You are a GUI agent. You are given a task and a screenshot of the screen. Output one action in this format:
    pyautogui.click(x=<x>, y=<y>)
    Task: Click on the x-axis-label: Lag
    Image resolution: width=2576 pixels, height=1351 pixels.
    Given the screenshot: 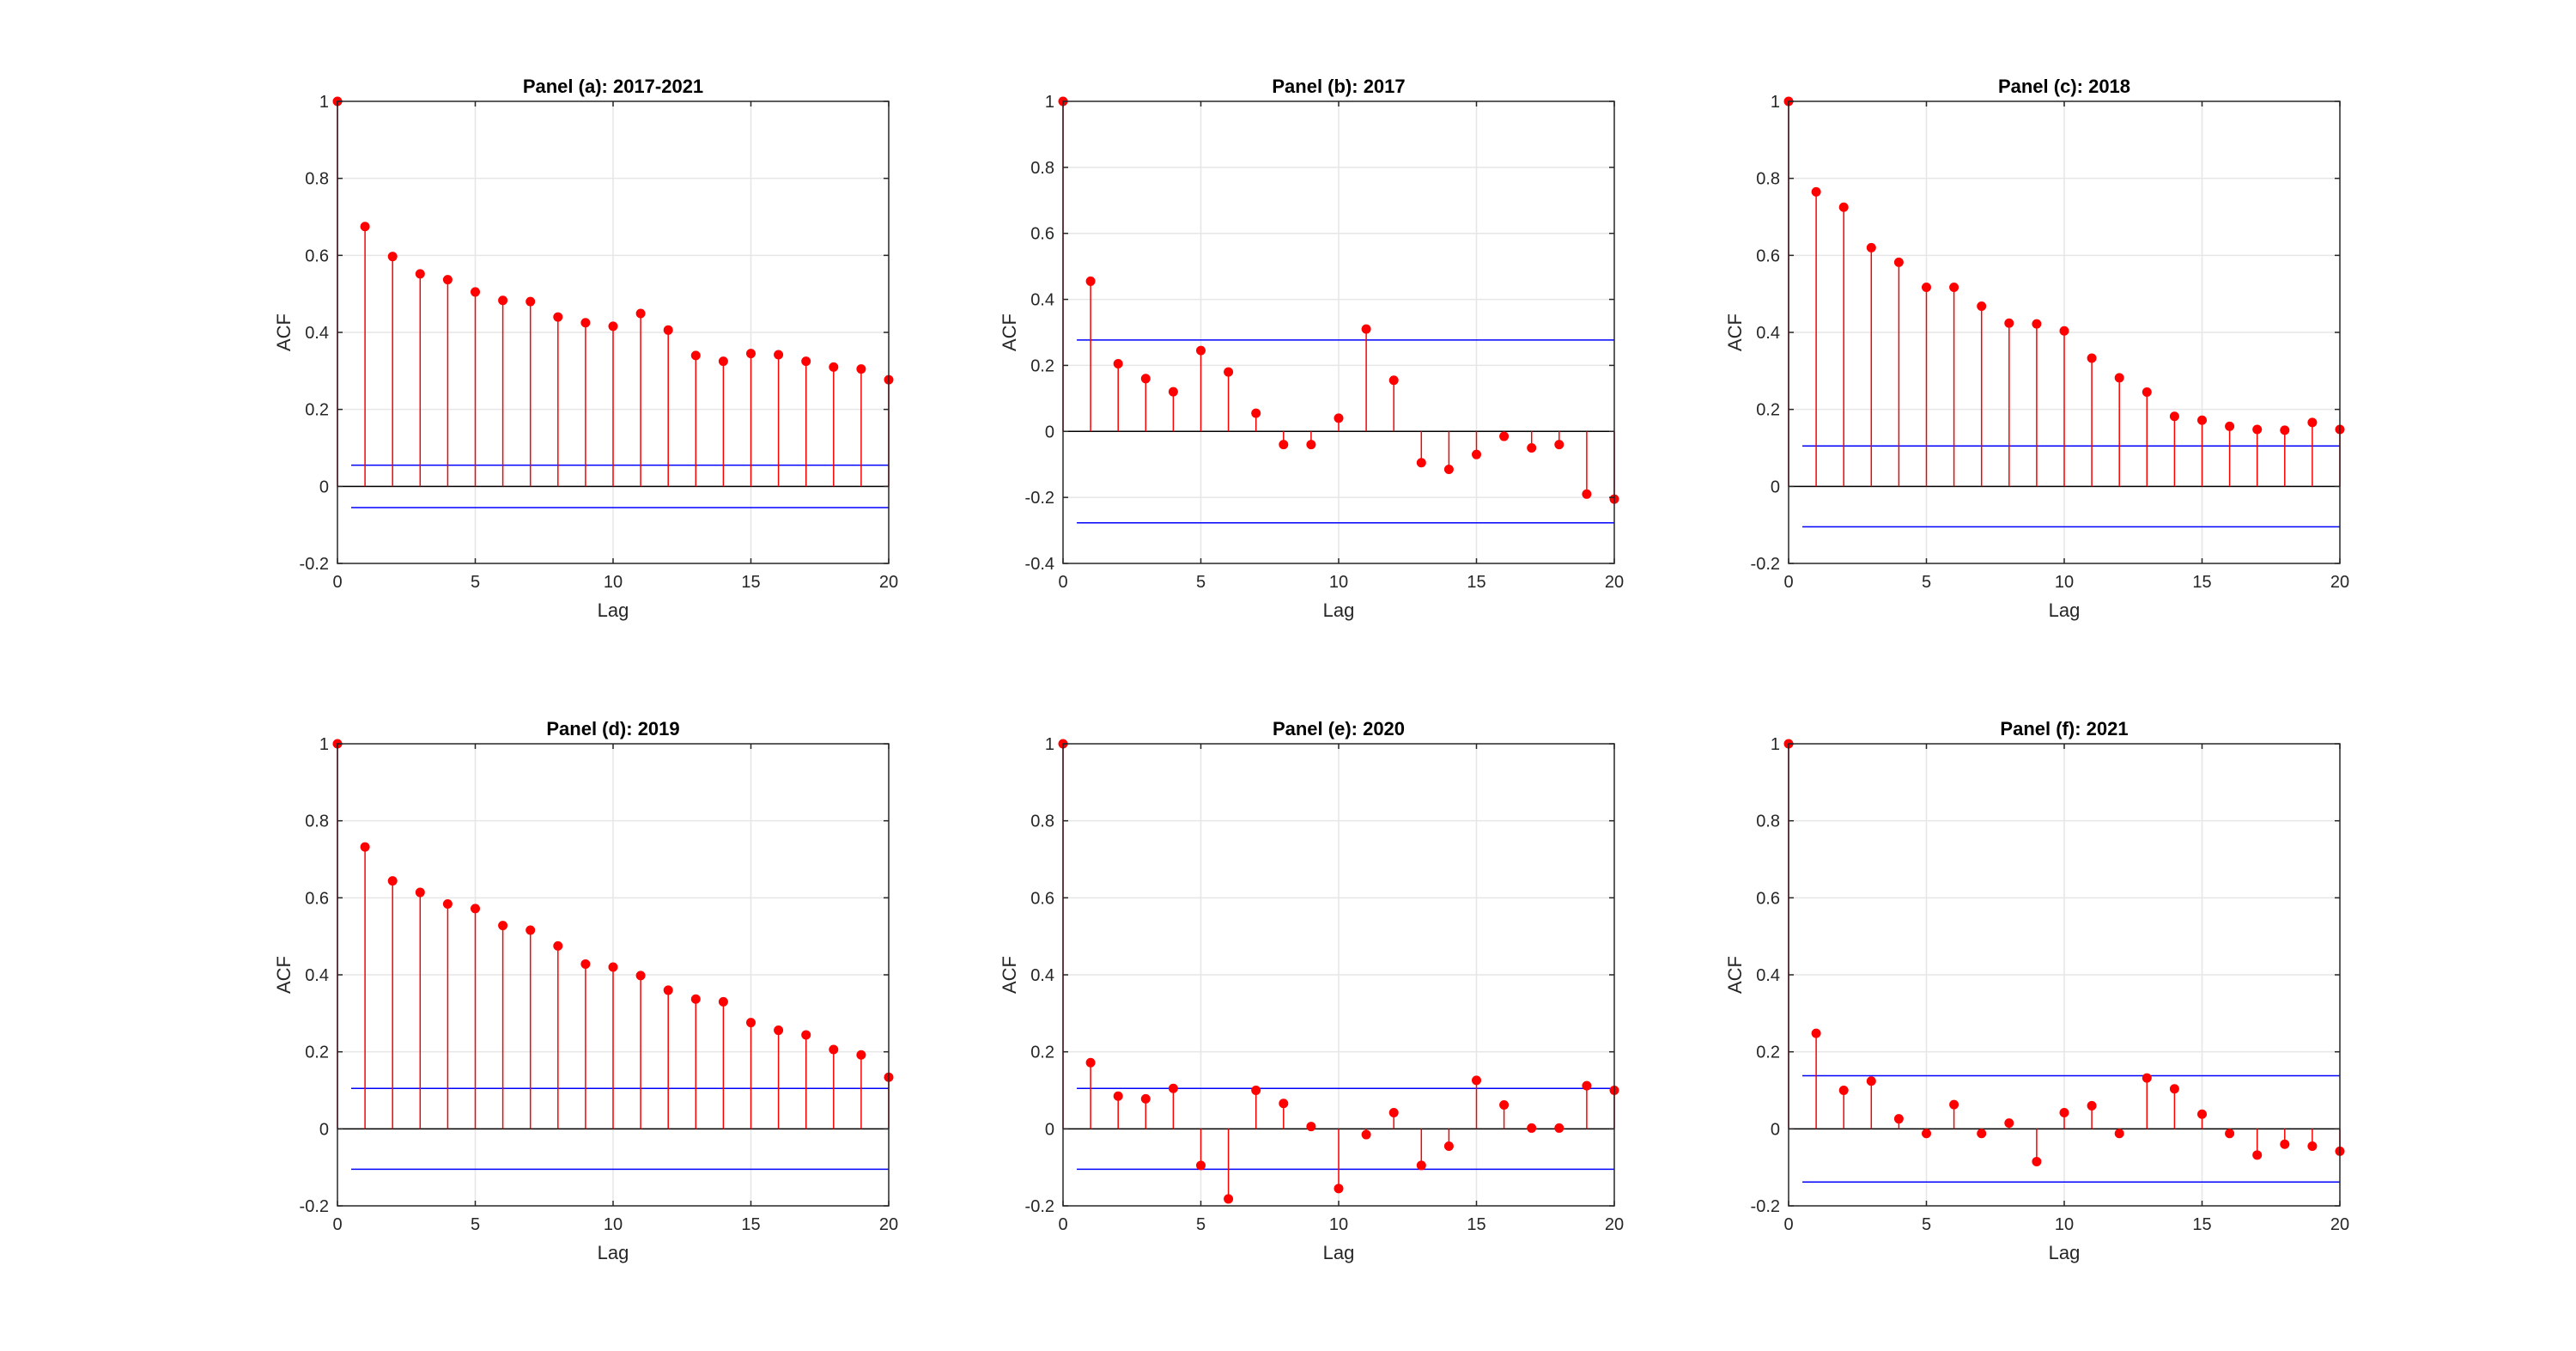 What is the action you would take?
    pyautogui.click(x=1339, y=1252)
    